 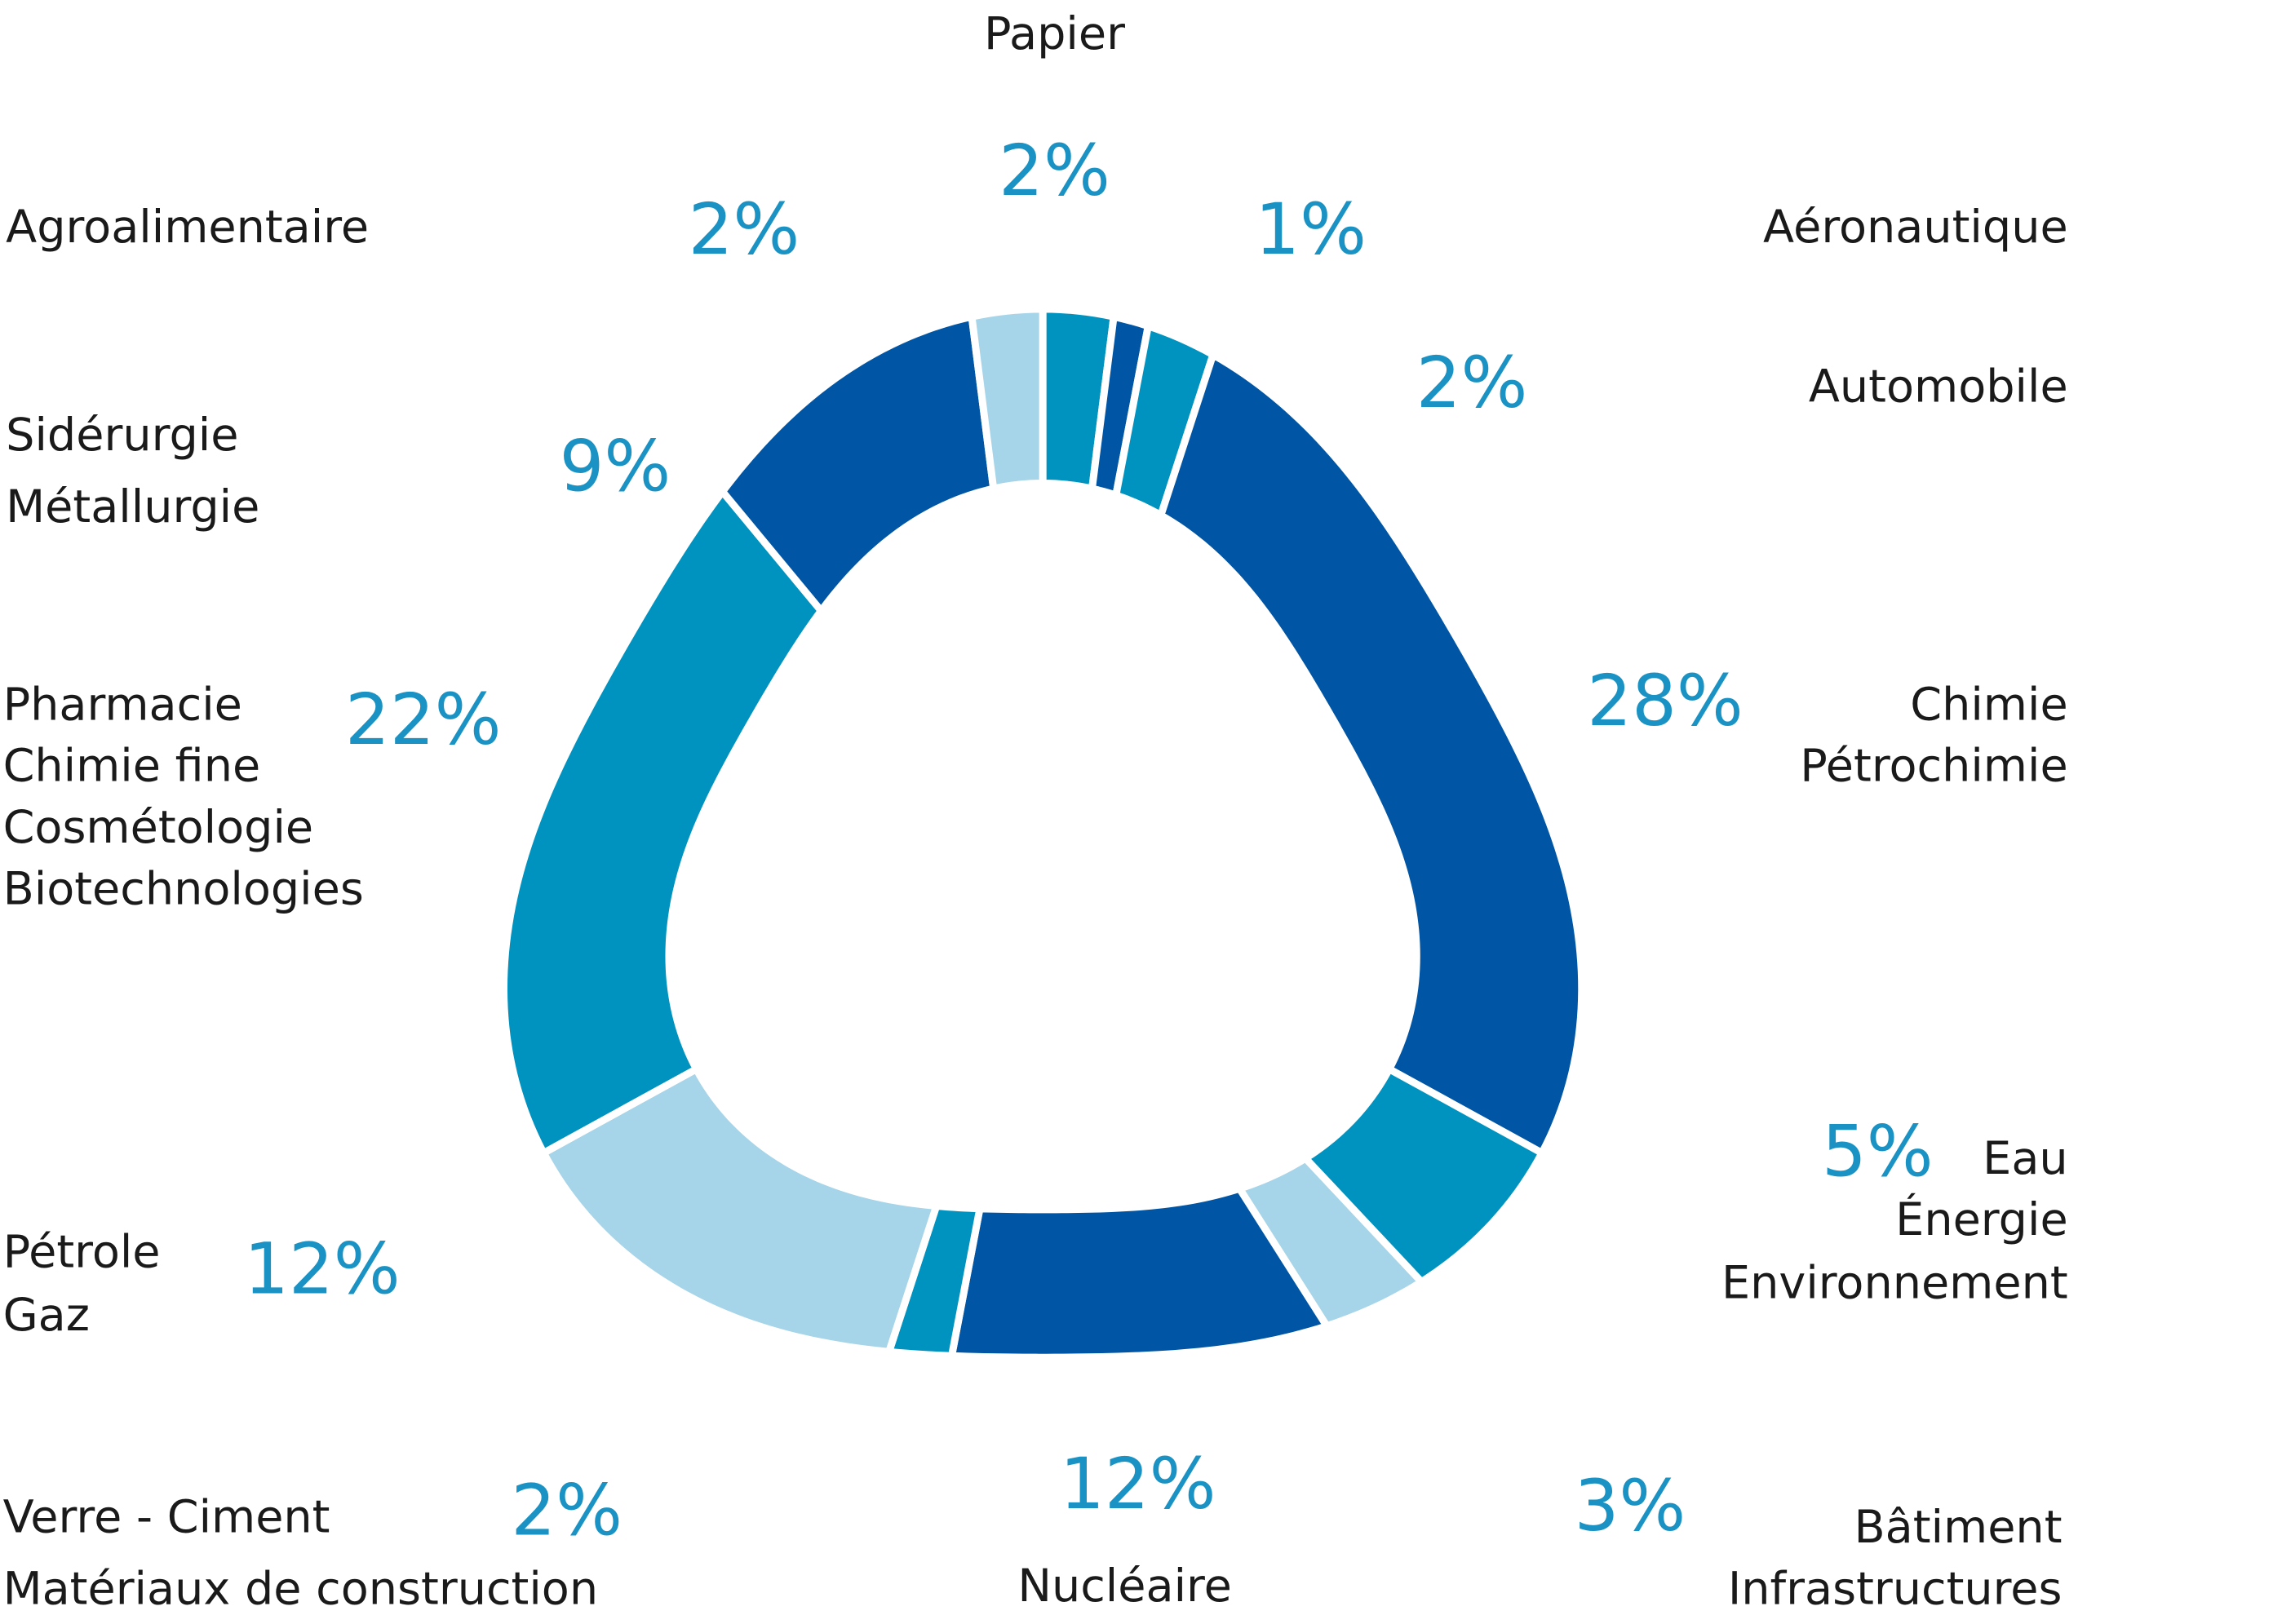 I want to click on category-label: Verre - Ciment, so click(x=166, y=1517).